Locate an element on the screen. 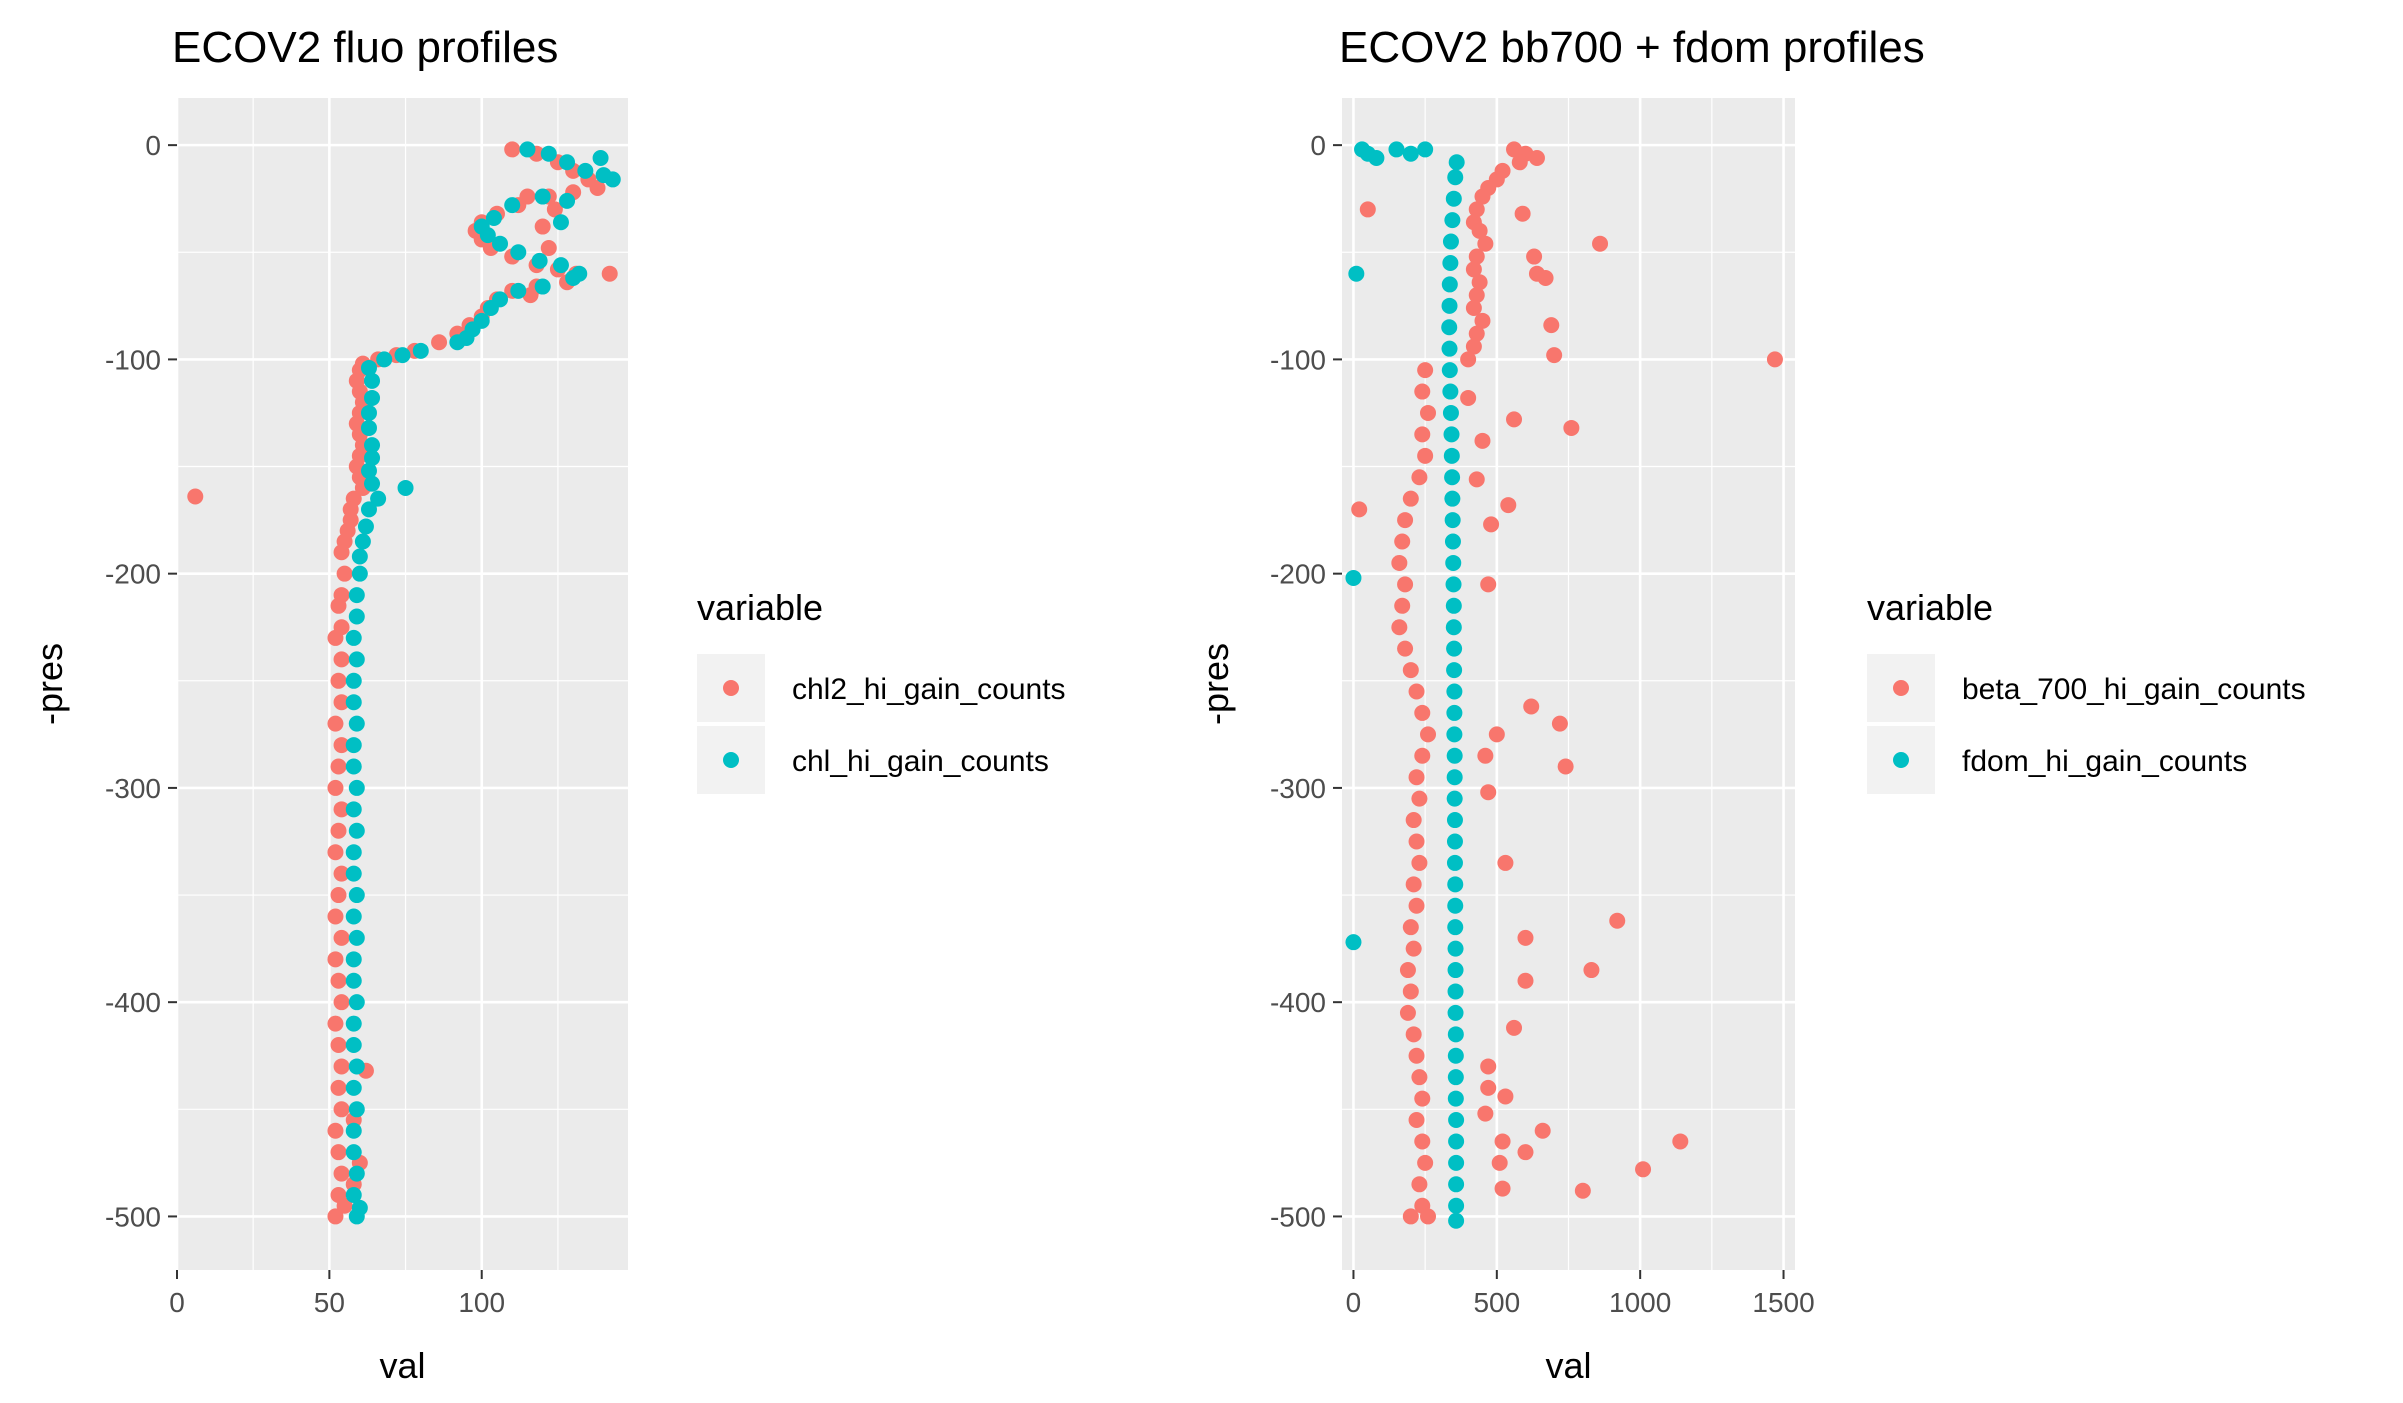 This screenshot has width=2403, height=1403. legend-title: variable is located at coordinates (760, 607).